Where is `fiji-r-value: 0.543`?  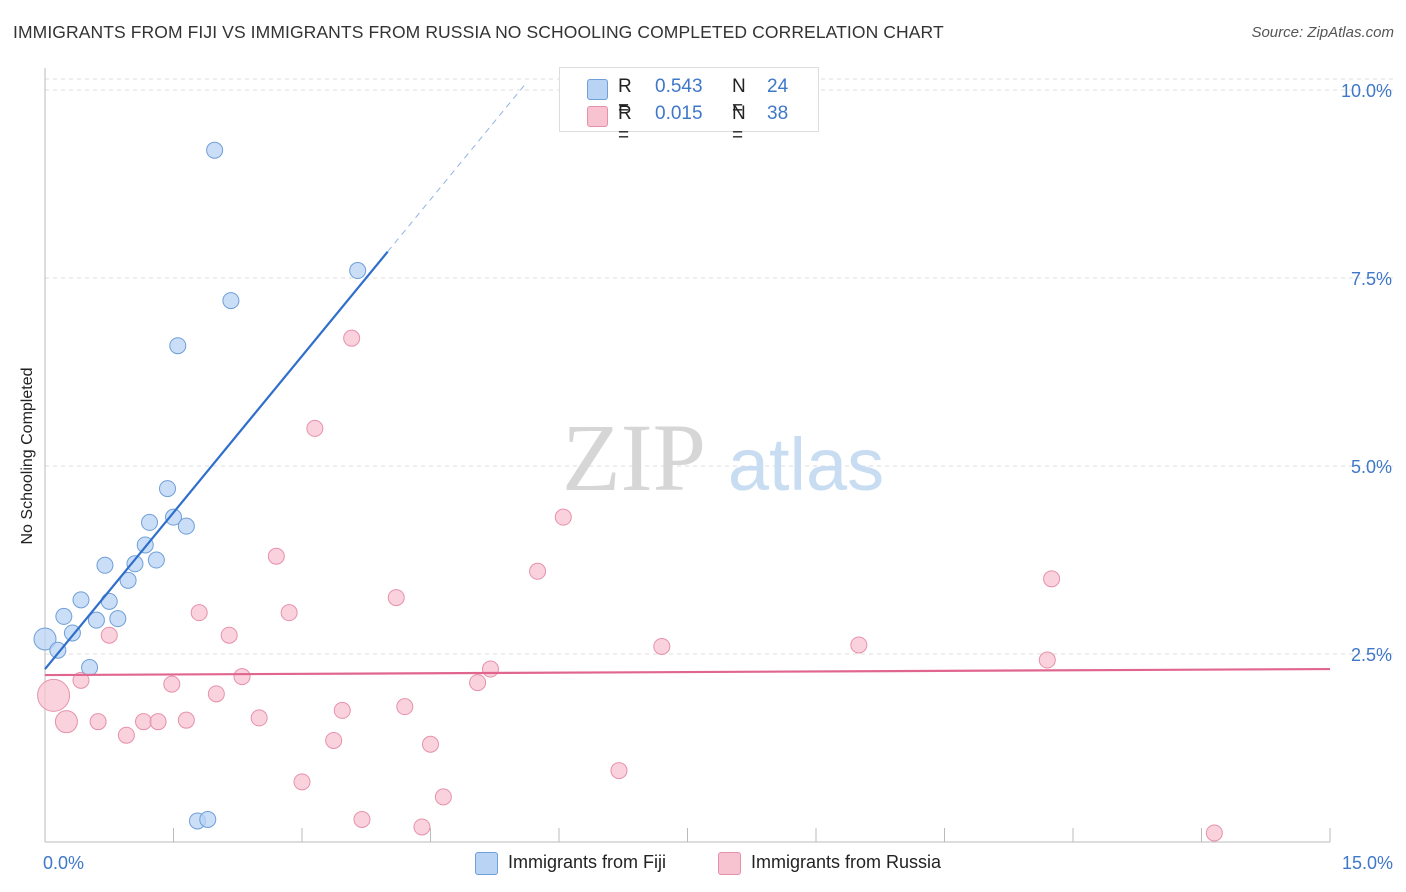 fiji-r-value: 0.543 is located at coordinates (679, 86).